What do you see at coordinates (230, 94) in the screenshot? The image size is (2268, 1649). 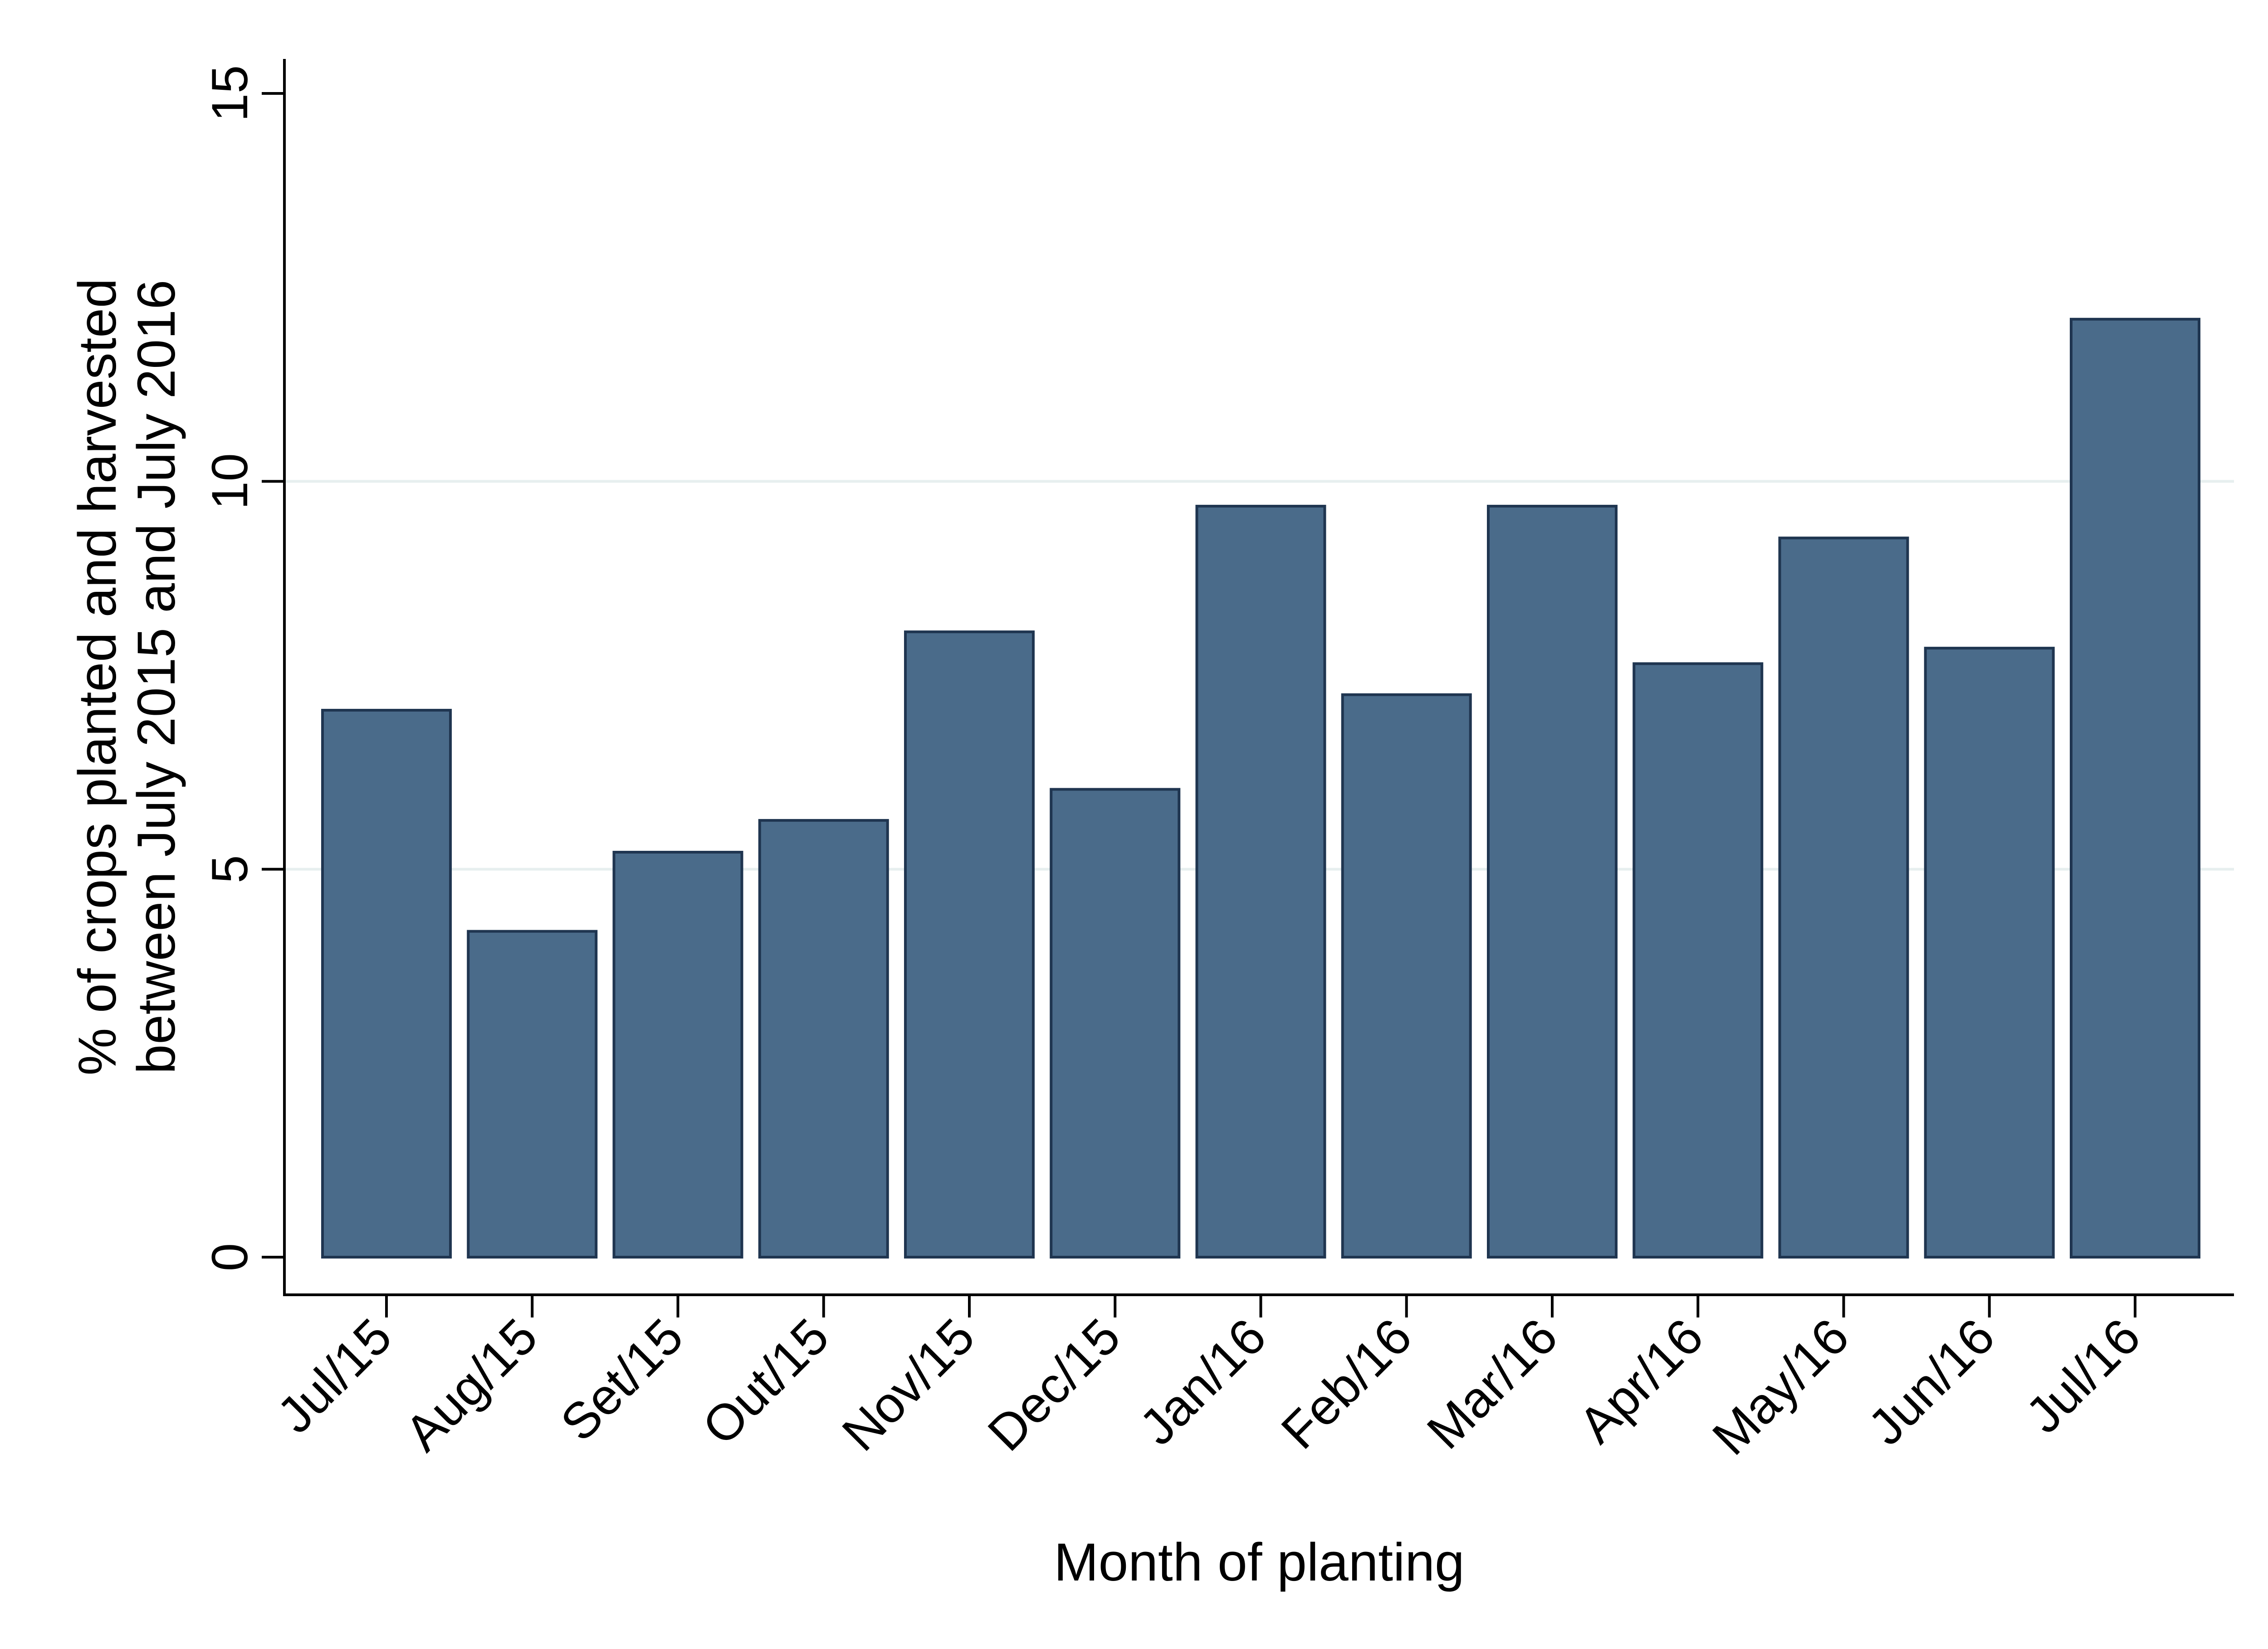 I see `y-tick-label: 15` at bounding box center [230, 94].